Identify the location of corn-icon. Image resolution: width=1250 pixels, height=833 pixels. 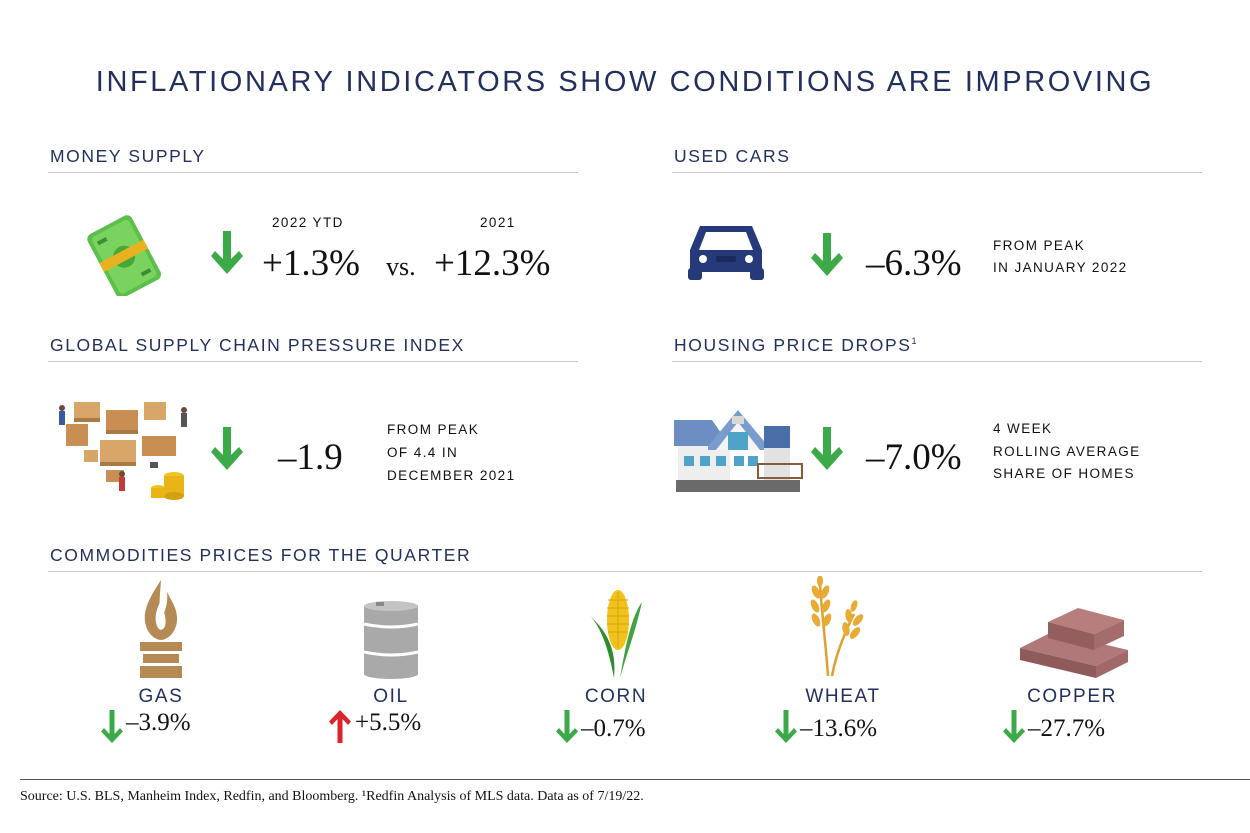
(616, 636).